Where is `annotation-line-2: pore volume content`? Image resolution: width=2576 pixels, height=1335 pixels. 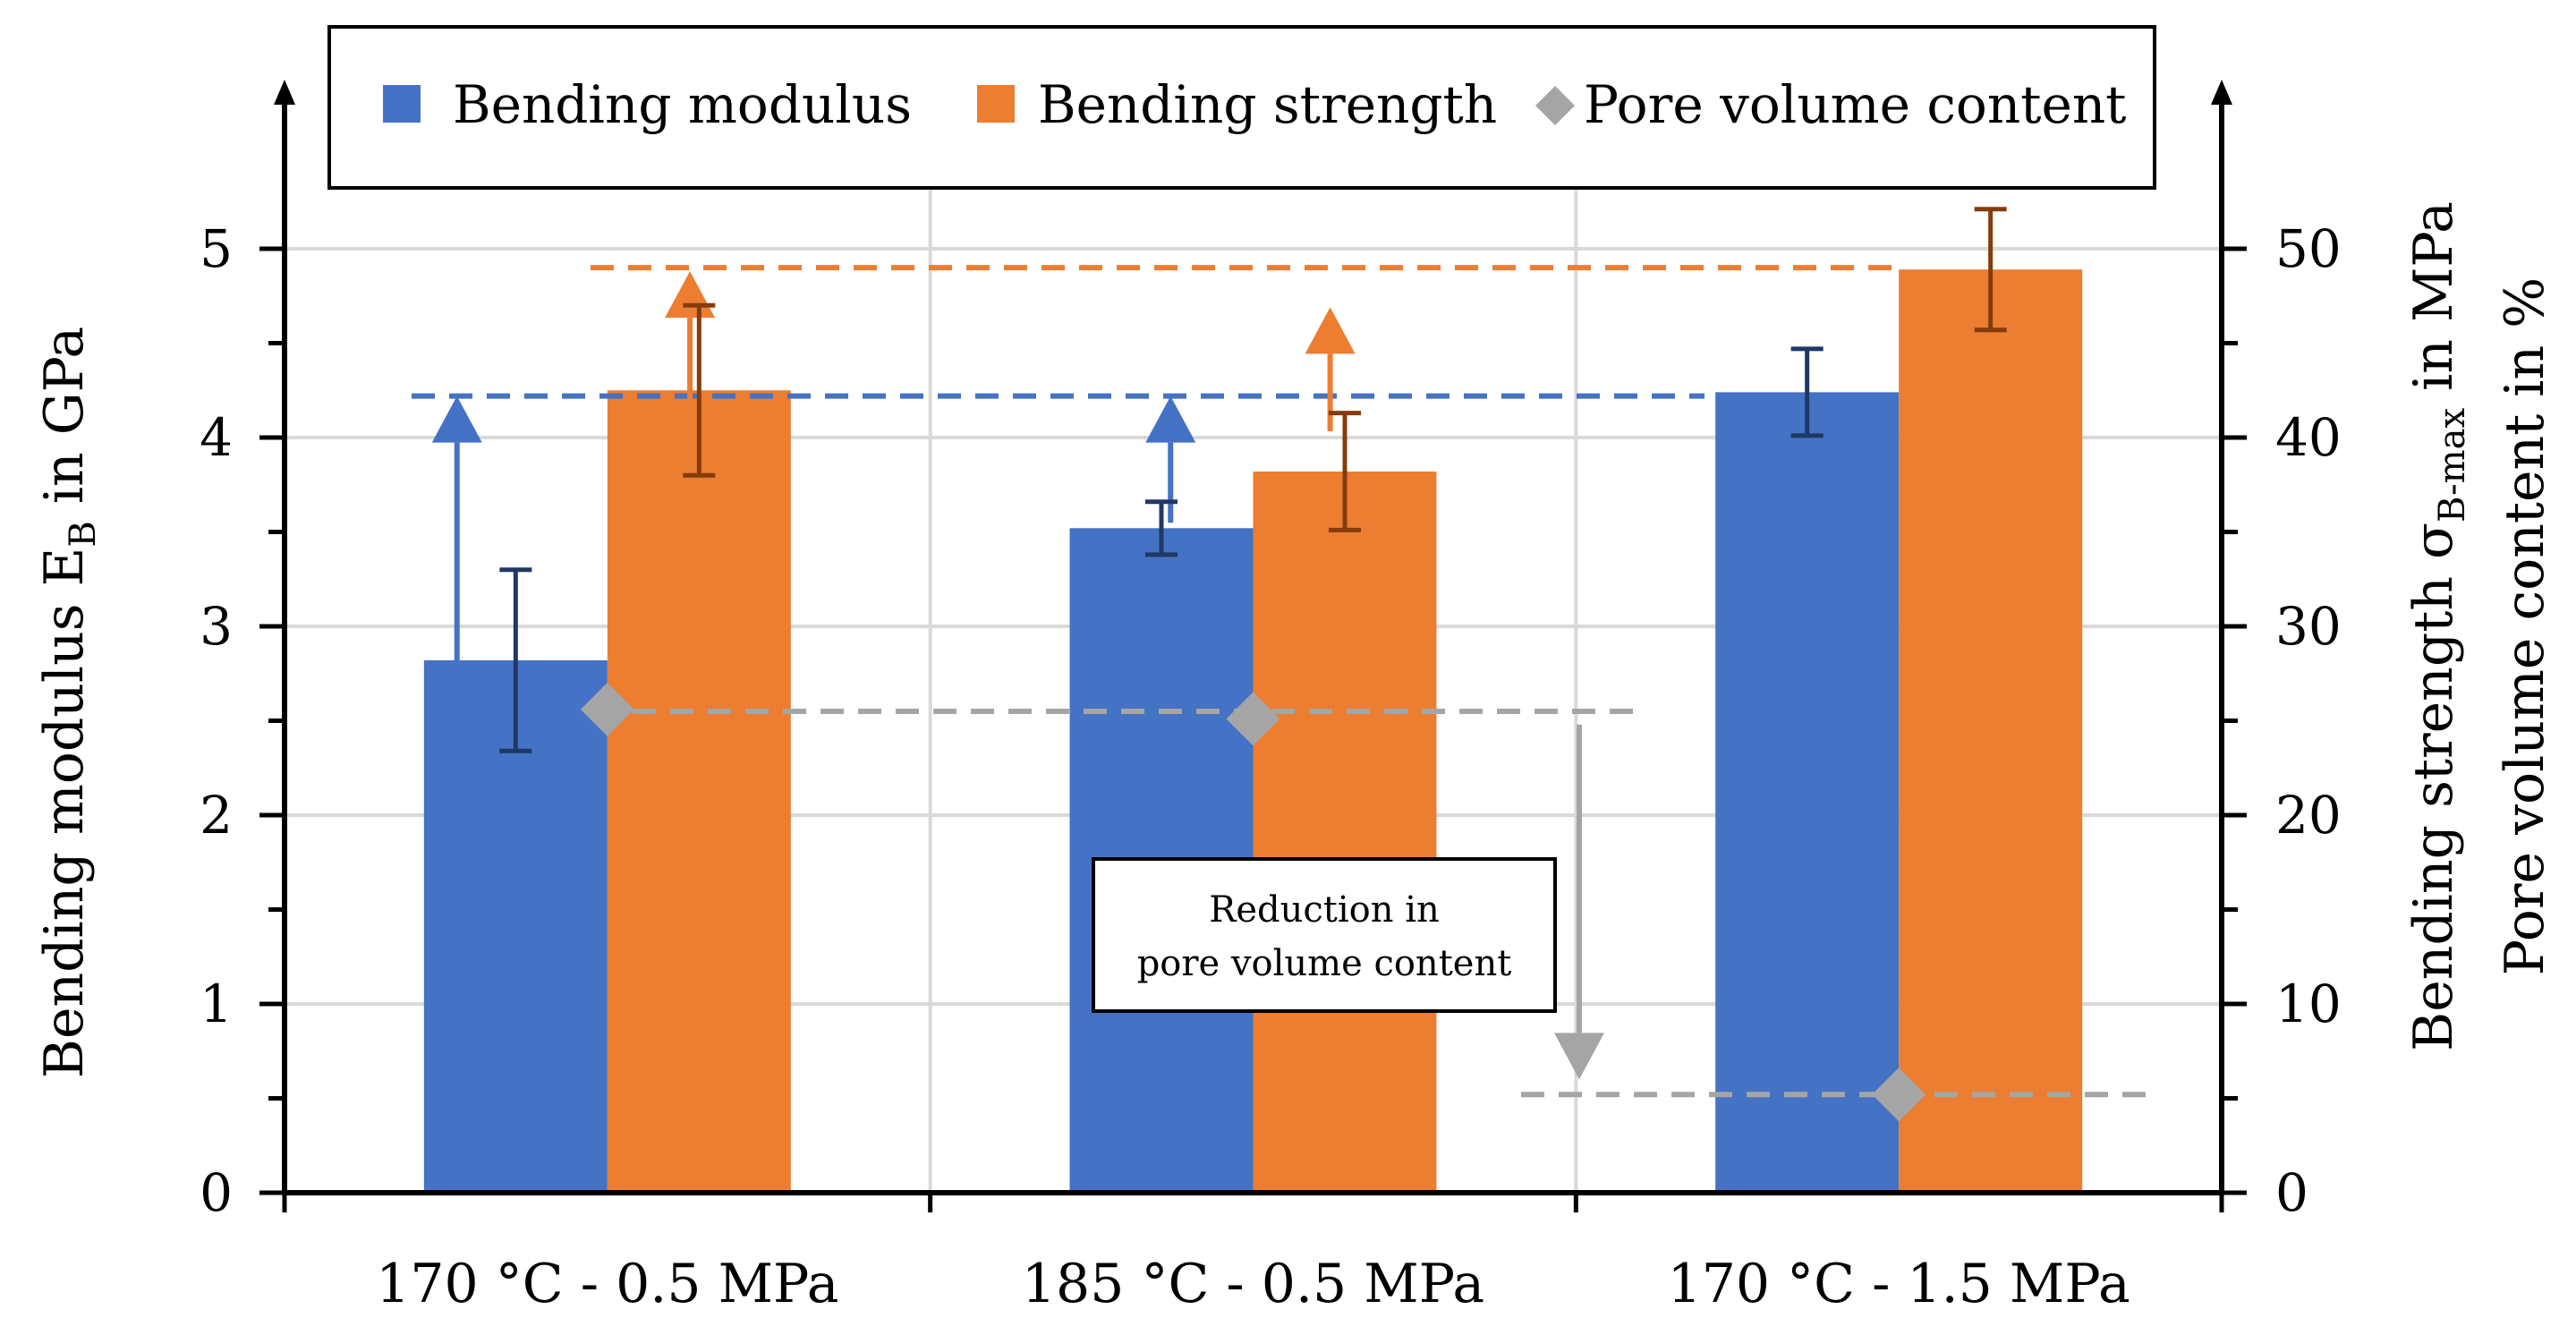
annotation-line-2: pore volume content is located at coordinates (1324, 963).